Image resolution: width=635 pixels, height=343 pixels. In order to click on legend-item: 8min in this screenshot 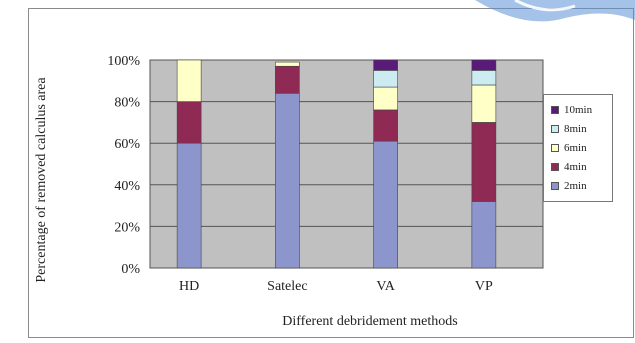, I will do `click(569, 129)`.